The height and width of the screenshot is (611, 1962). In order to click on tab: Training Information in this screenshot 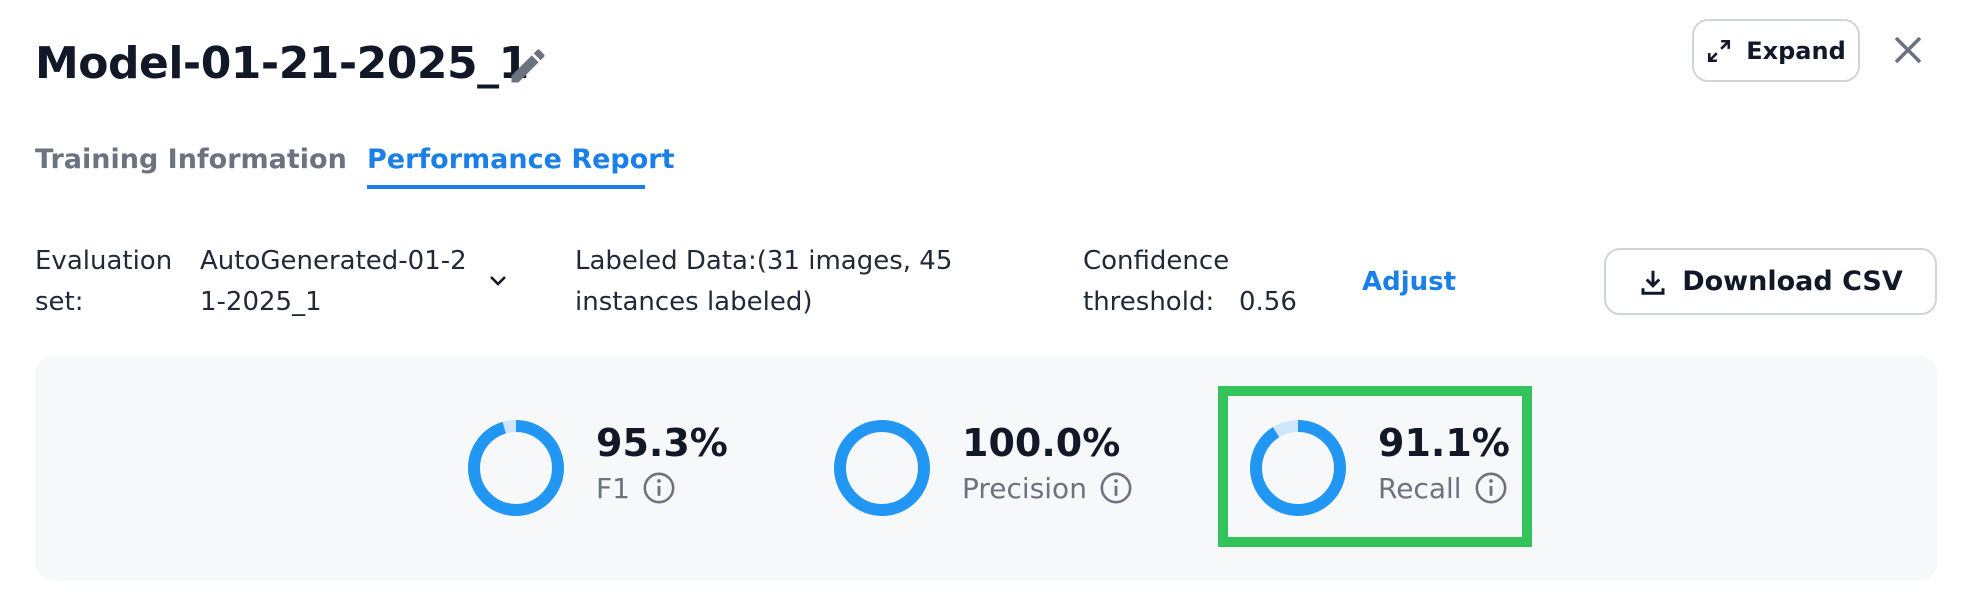, I will do `click(191, 159)`.